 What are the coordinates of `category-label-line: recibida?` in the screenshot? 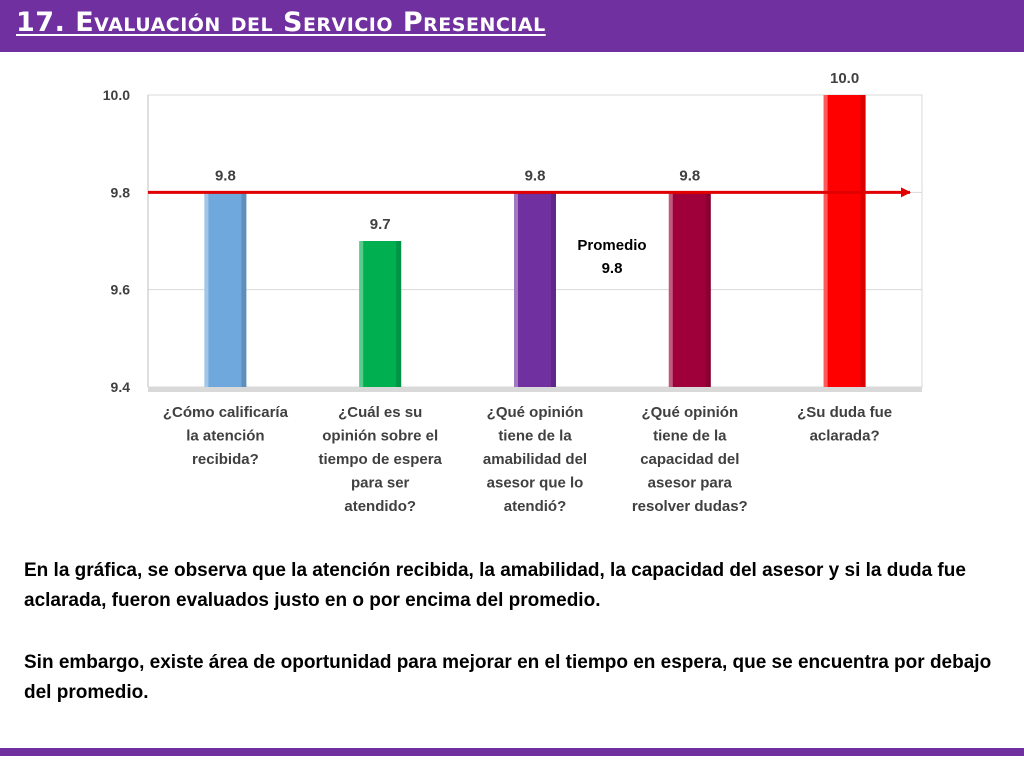 It's located at (225, 459).